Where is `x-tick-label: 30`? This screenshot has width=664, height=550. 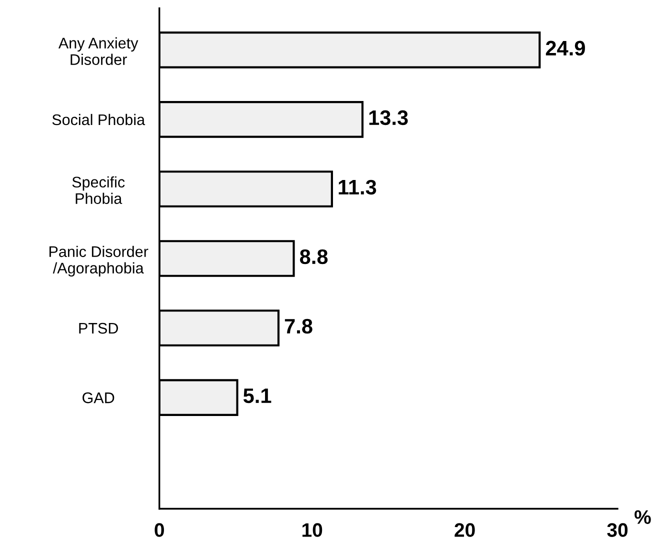 x-tick-label: 30 is located at coordinates (617, 530).